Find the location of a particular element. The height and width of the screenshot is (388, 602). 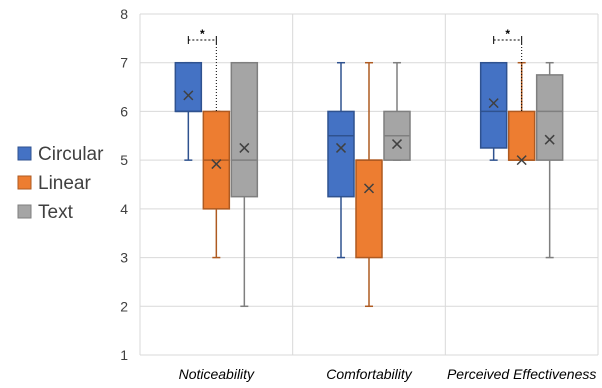

ytick-label: 7 is located at coordinates (124, 63).